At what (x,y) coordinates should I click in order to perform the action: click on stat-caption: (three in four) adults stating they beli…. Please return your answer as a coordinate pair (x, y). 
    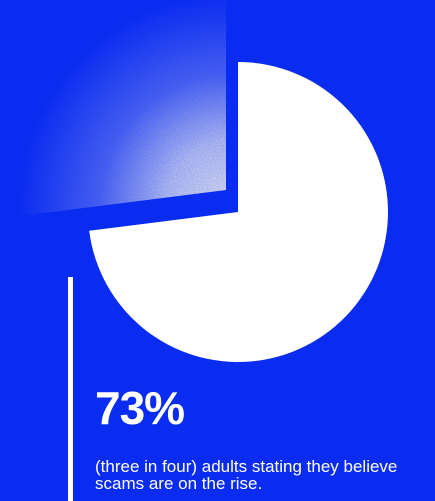
    Looking at the image, I should click on (246, 475).